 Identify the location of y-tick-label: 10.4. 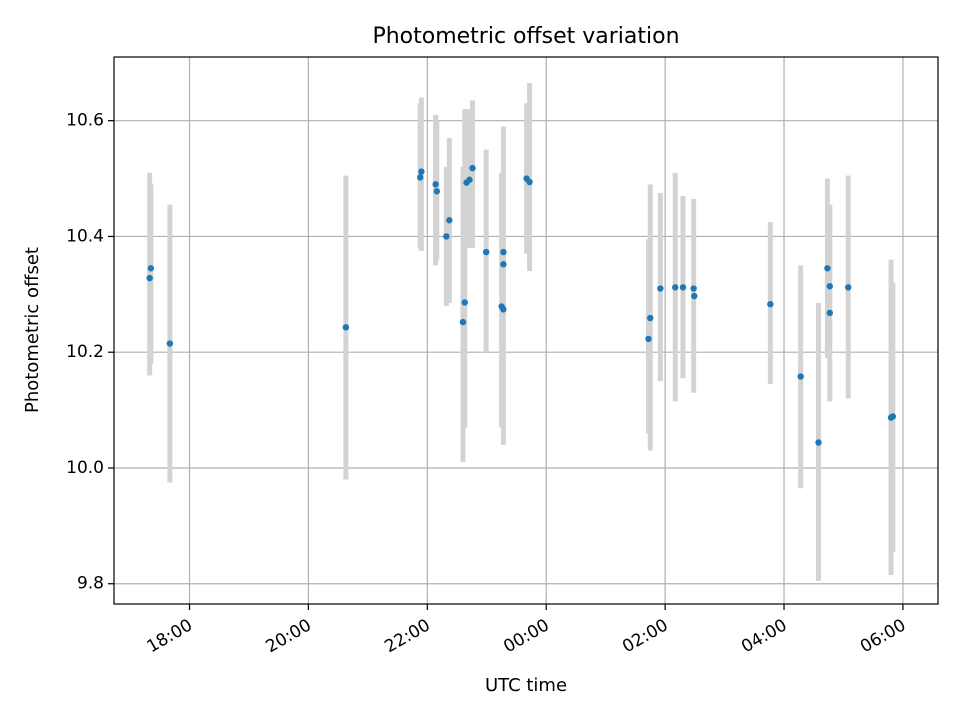
(85, 236).